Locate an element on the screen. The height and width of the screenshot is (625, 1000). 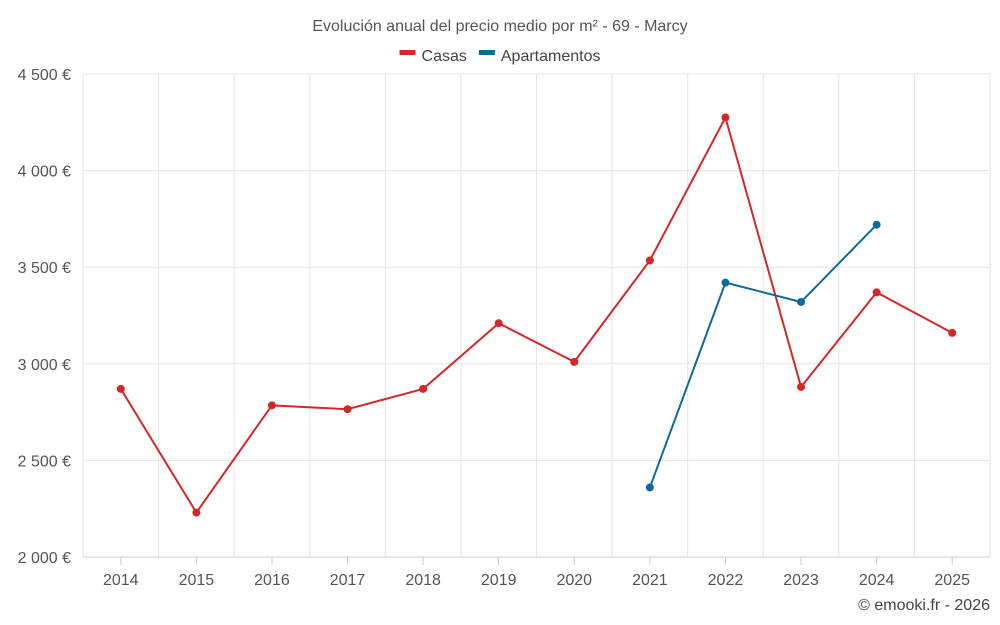
x-tick-label: 2016 is located at coordinates (272, 580).